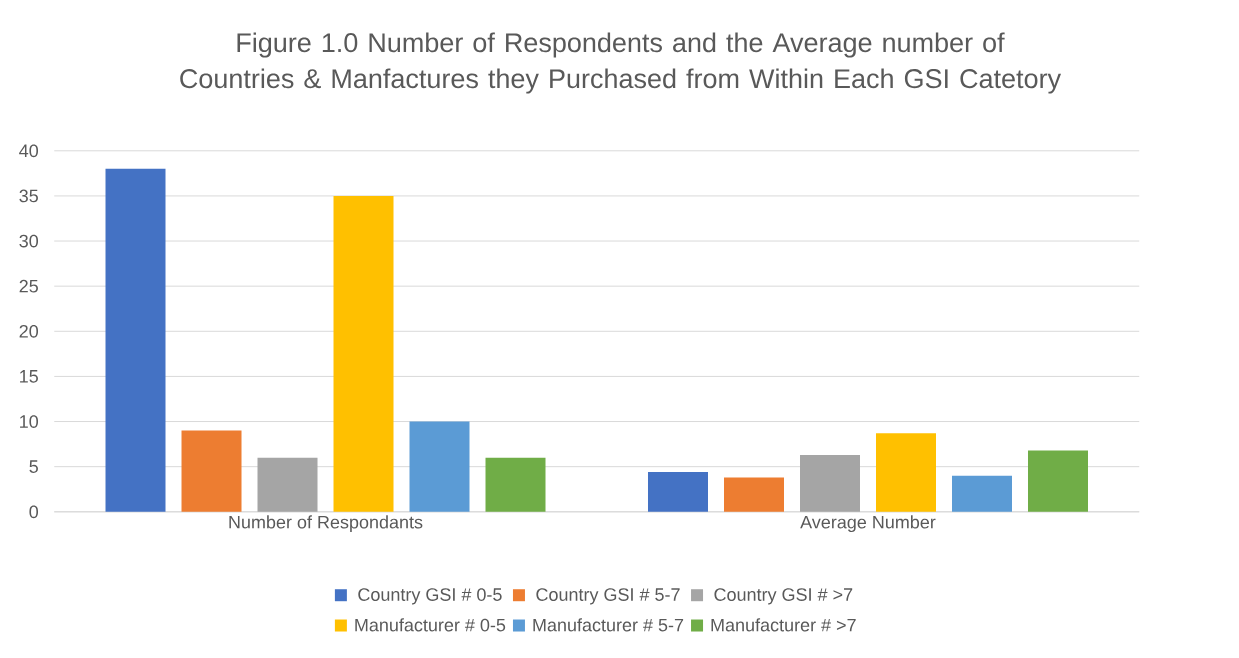 The width and height of the screenshot is (1239, 658). What do you see at coordinates (783, 596) in the screenshot?
I see `legend-label: Country GSI # >7` at bounding box center [783, 596].